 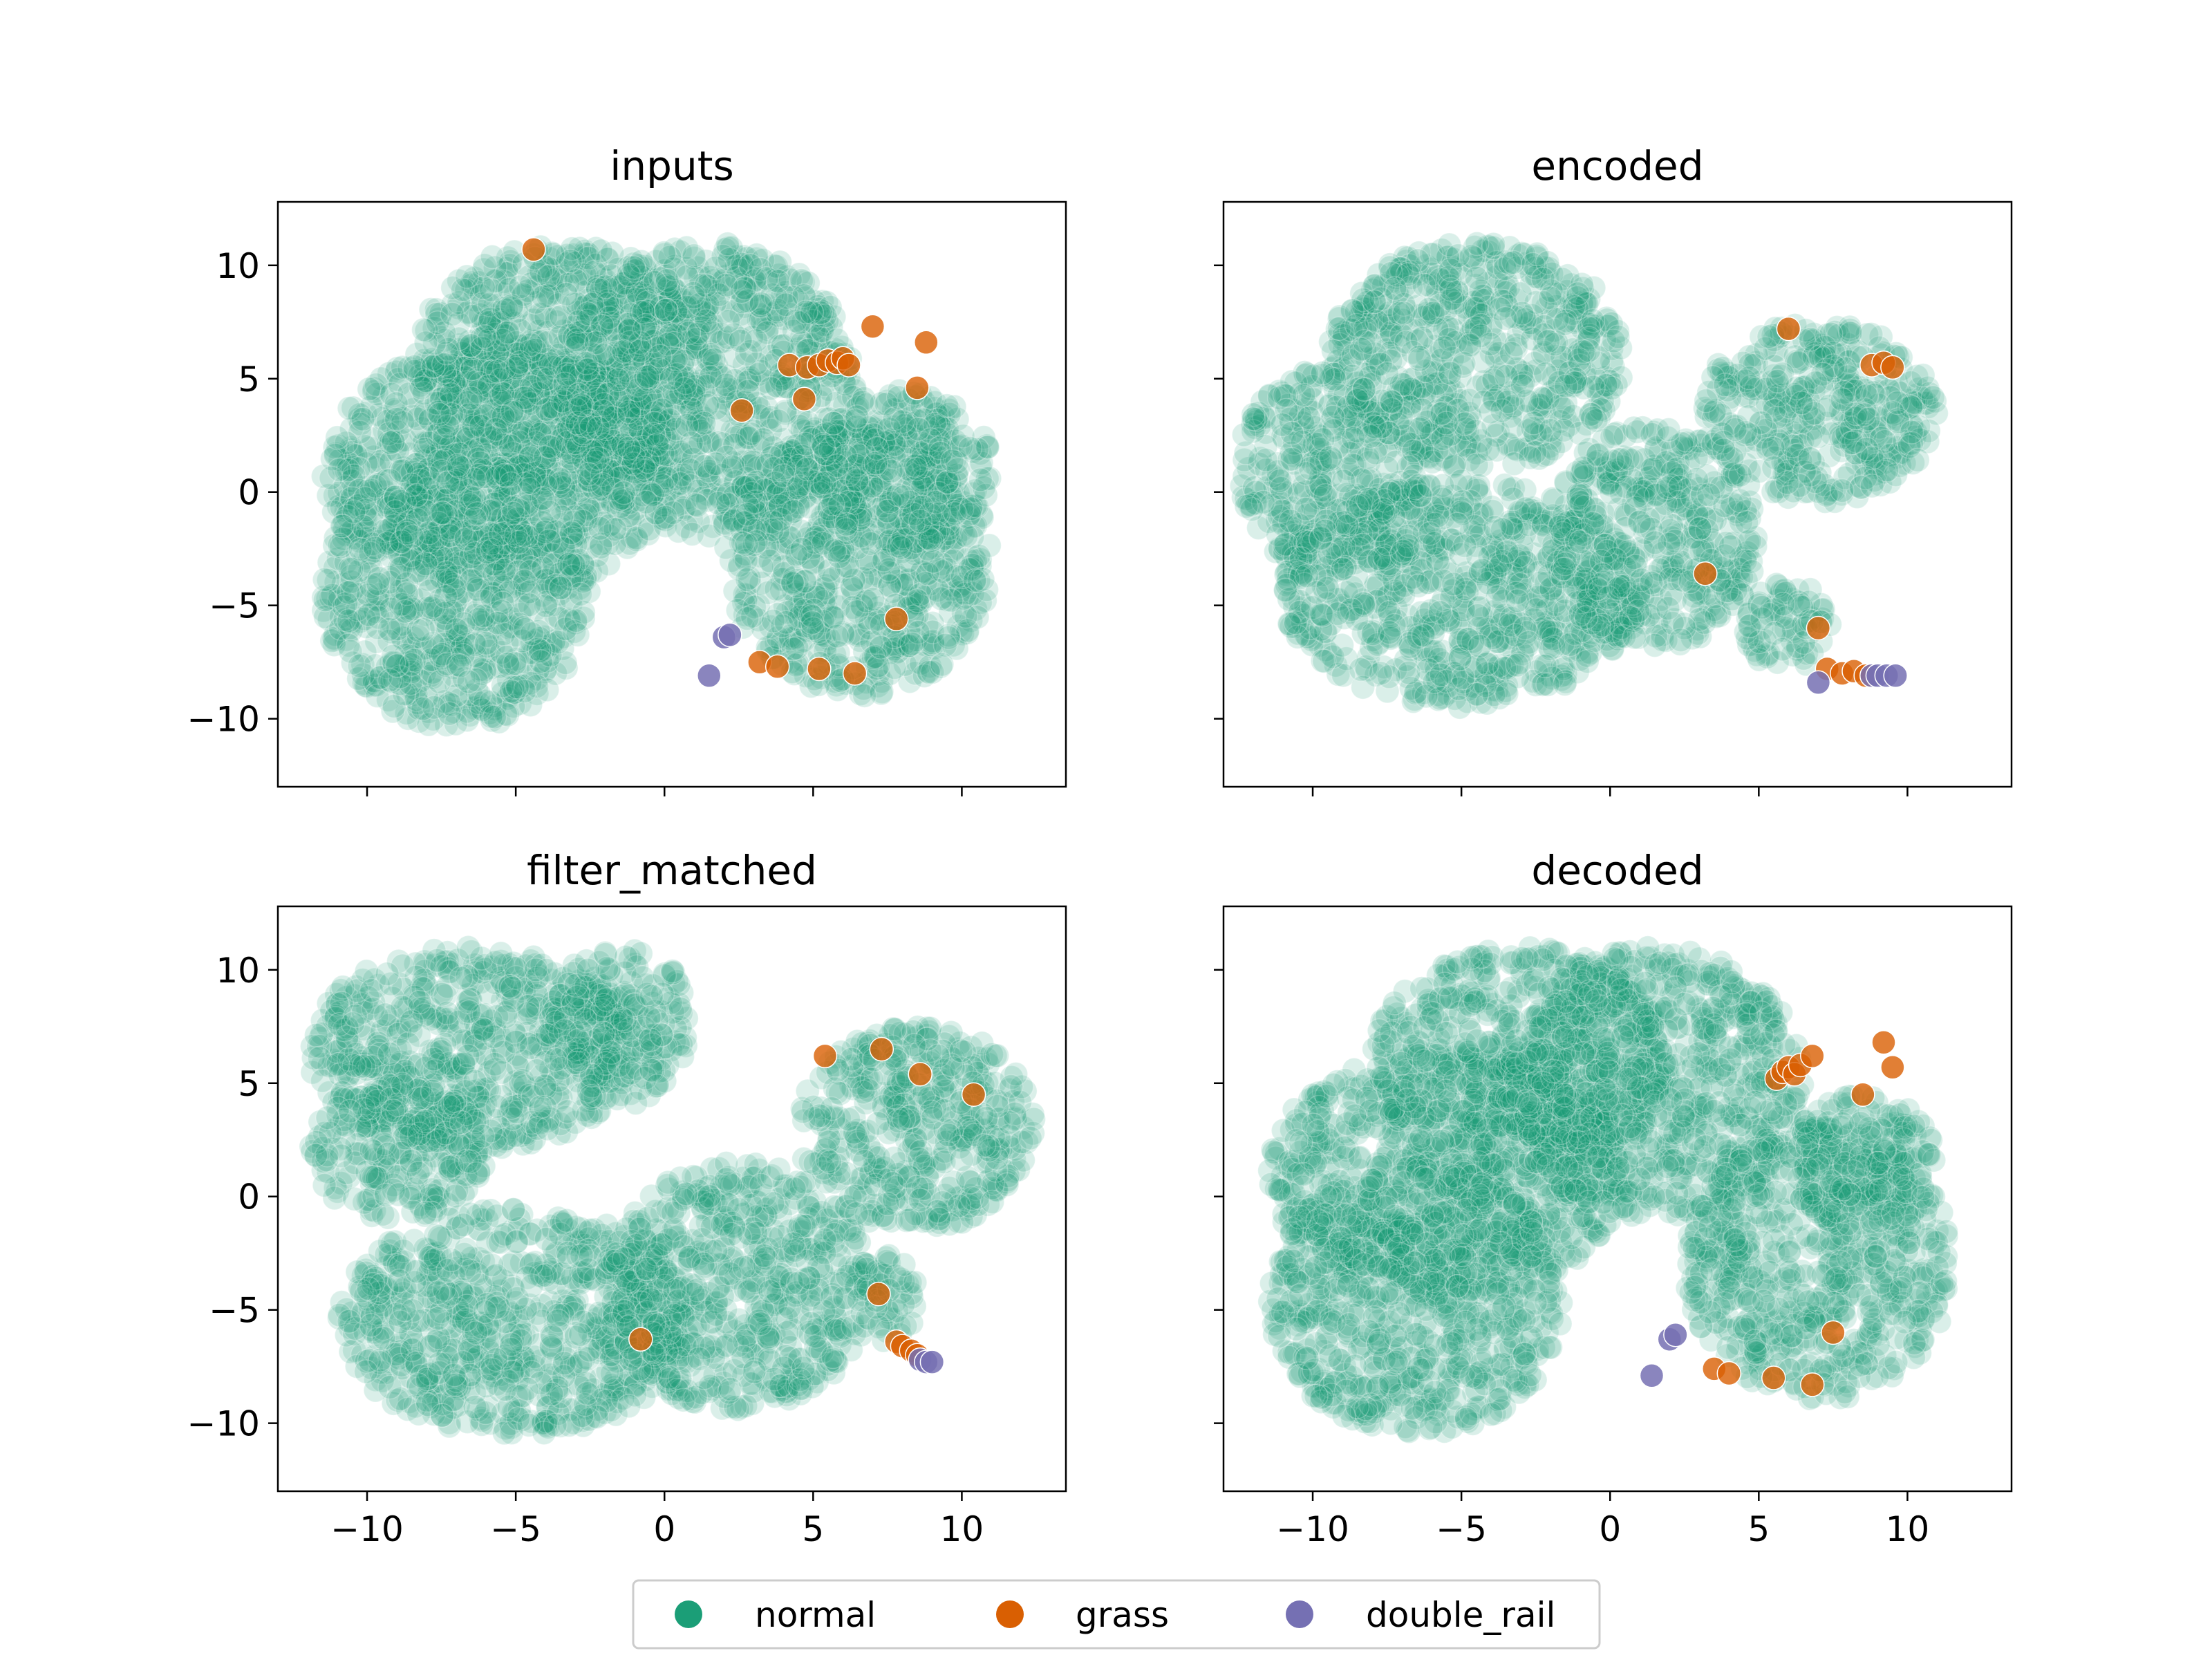 What do you see at coordinates (235, 606) in the screenshot?
I see `y-tick-label: −5` at bounding box center [235, 606].